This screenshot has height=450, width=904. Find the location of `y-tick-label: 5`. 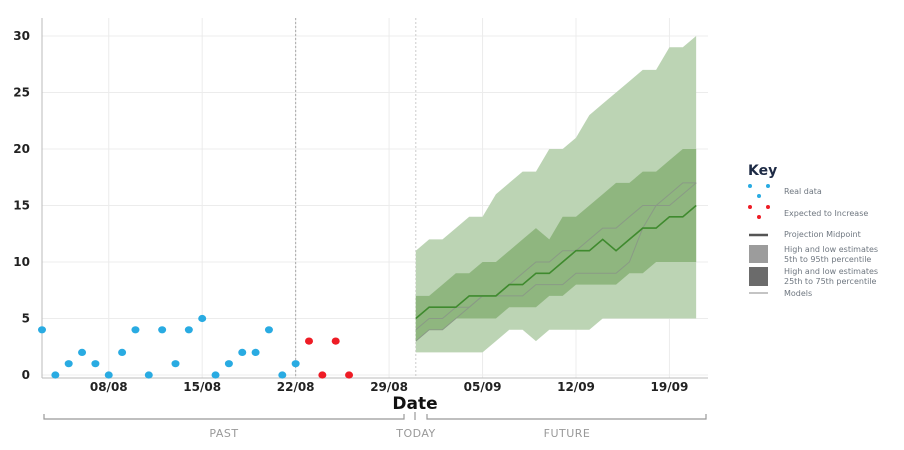

y-tick-label: 5 is located at coordinates (26, 319).